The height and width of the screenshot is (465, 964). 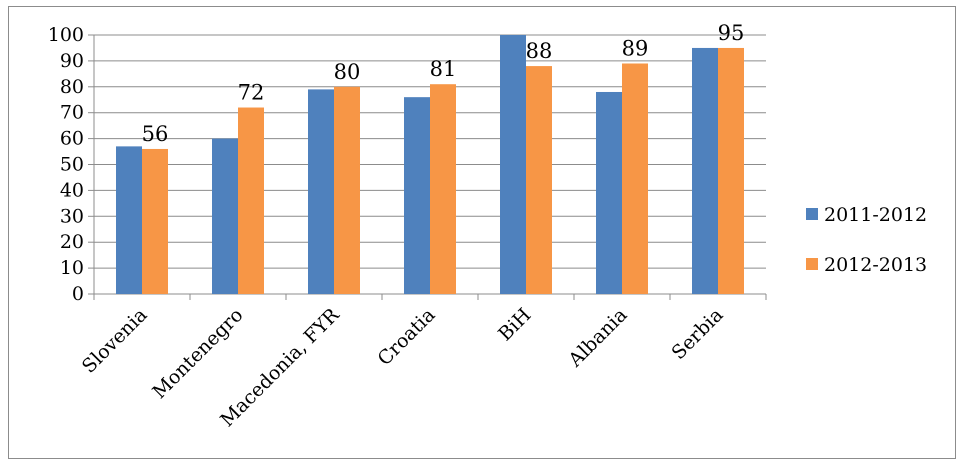 I want to click on y-tick-label: 40, so click(x=72, y=190).